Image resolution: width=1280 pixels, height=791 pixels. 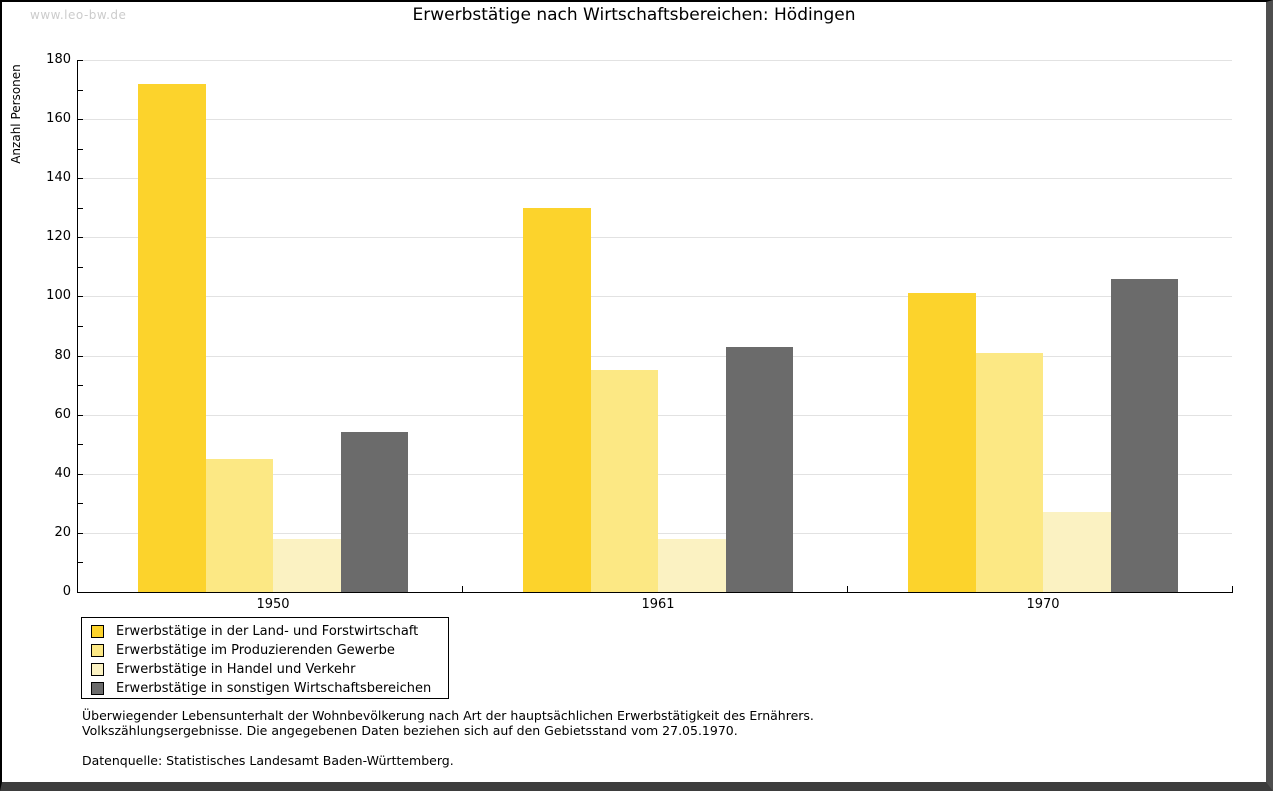 I want to click on y-axis-line, so click(x=77, y=326).